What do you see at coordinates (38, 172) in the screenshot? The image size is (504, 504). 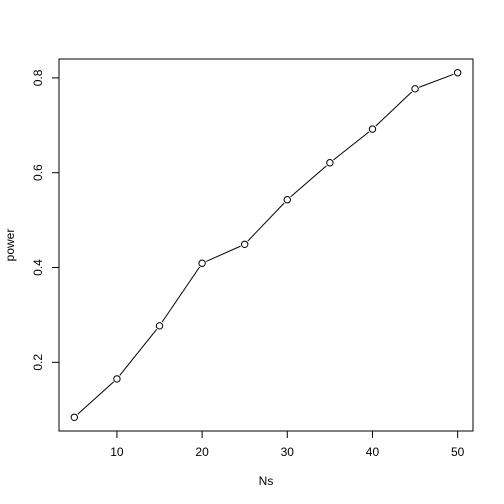 I see `y-tick-label: 0.6` at bounding box center [38, 172].